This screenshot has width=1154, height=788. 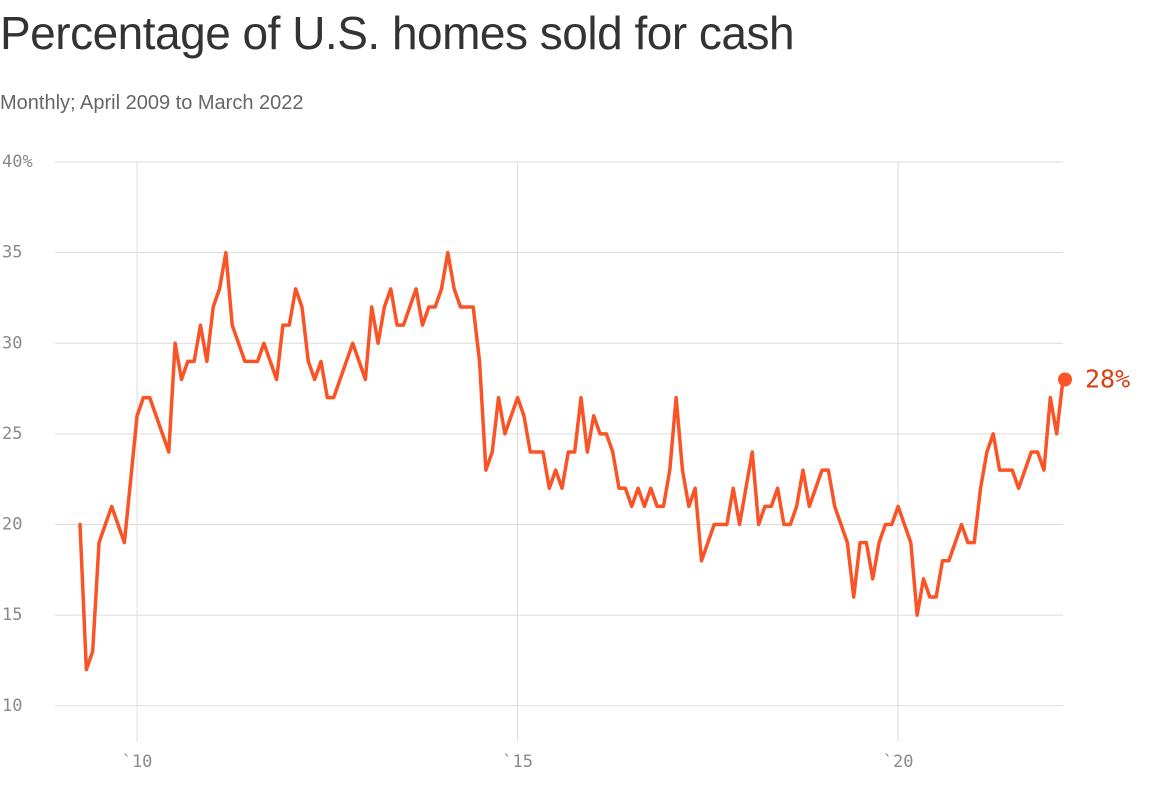 What do you see at coordinates (12, 615) in the screenshot?
I see `y-tick-label: 15` at bounding box center [12, 615].